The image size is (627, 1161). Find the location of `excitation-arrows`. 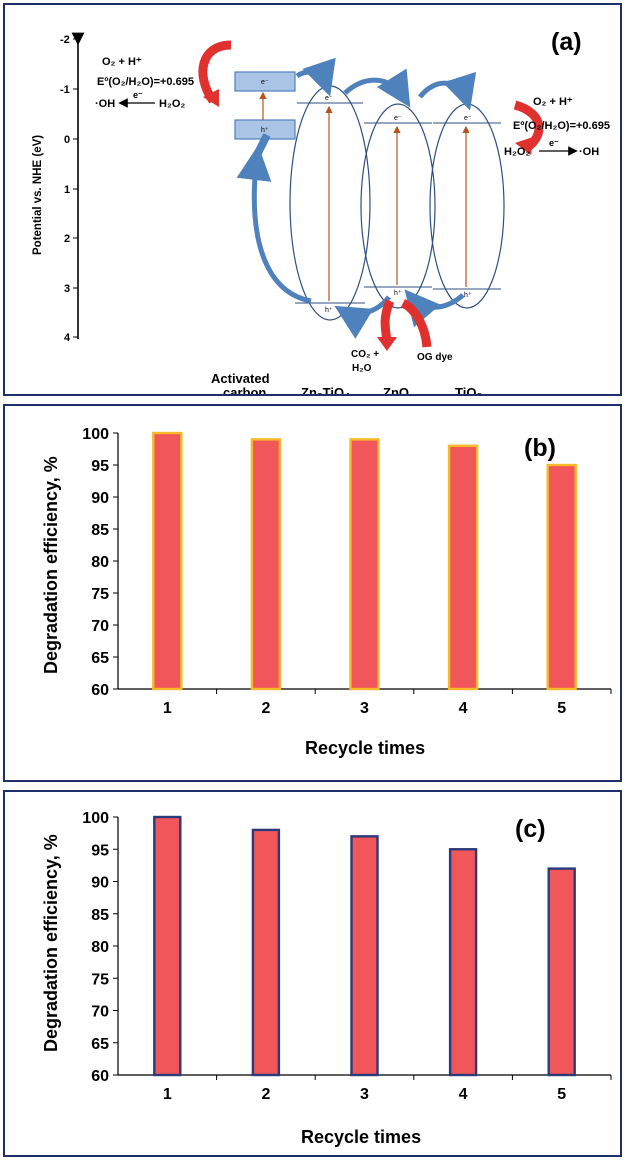

excitation-arrows is located at coordinates (397, 203).